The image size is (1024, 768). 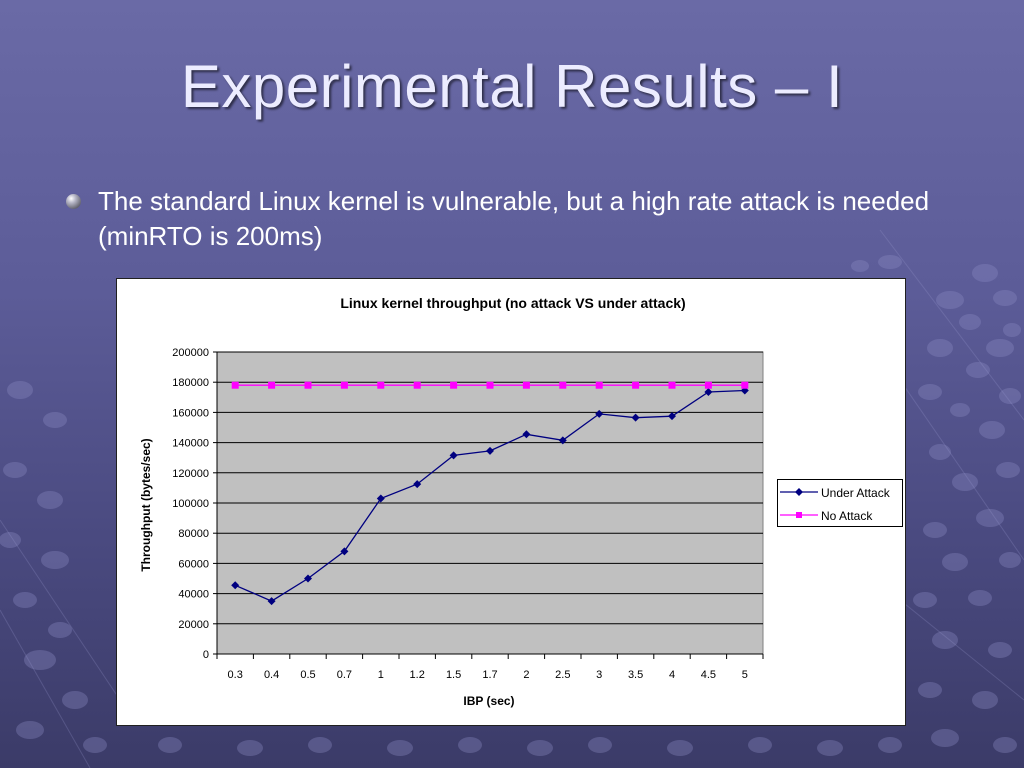 I want to click on y-tick-label: 200000, so click(x=190, y=353).